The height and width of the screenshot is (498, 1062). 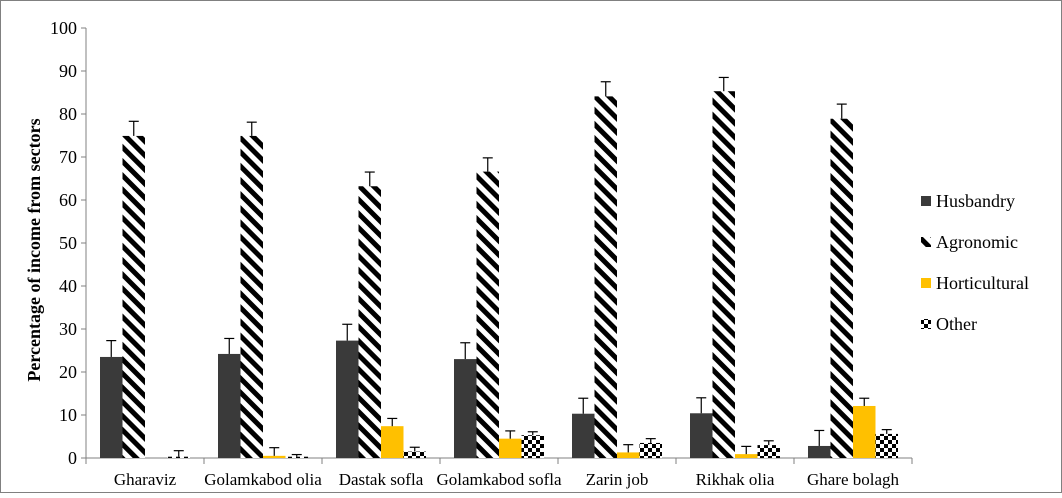 I want to click on x-tick-label: Ghare bolagh, so click(x=853, y=479).